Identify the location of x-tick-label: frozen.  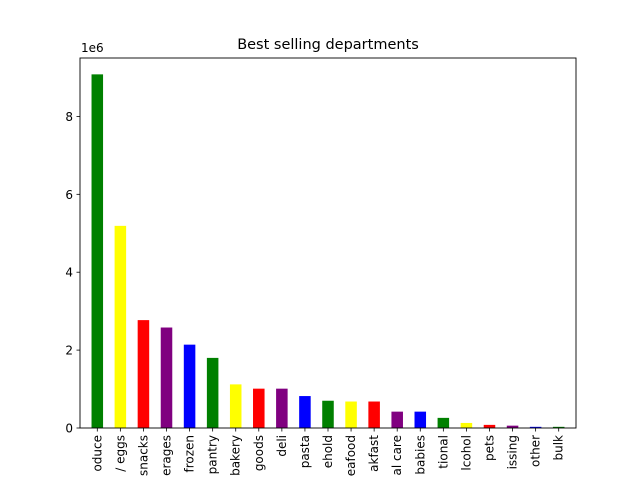
(190, 454).